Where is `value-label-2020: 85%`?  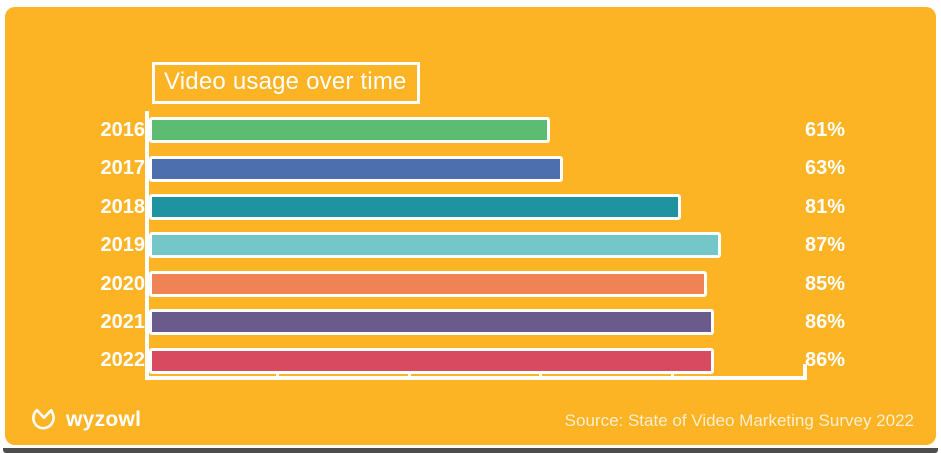 value-label-2020: 85% is located at coordinates (825, 283).